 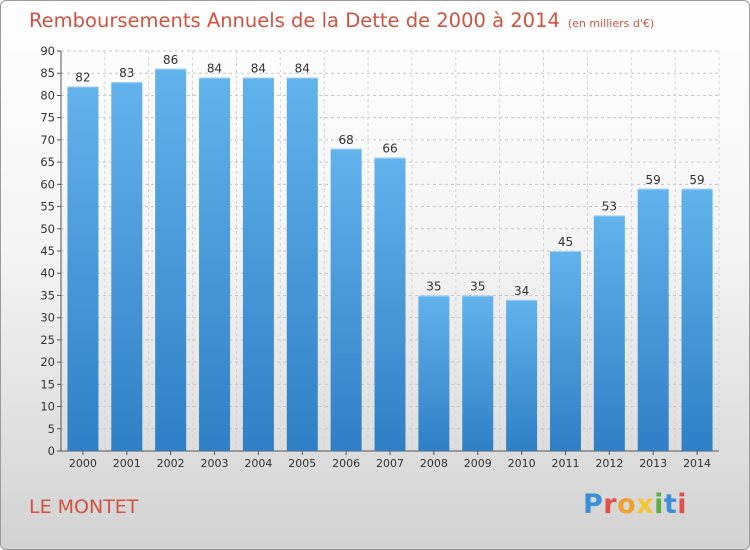 What do you see at coordinates (83, 463) in the screenshot?
I see `x-tick-label: 2000` at bounding box center [83, 463].